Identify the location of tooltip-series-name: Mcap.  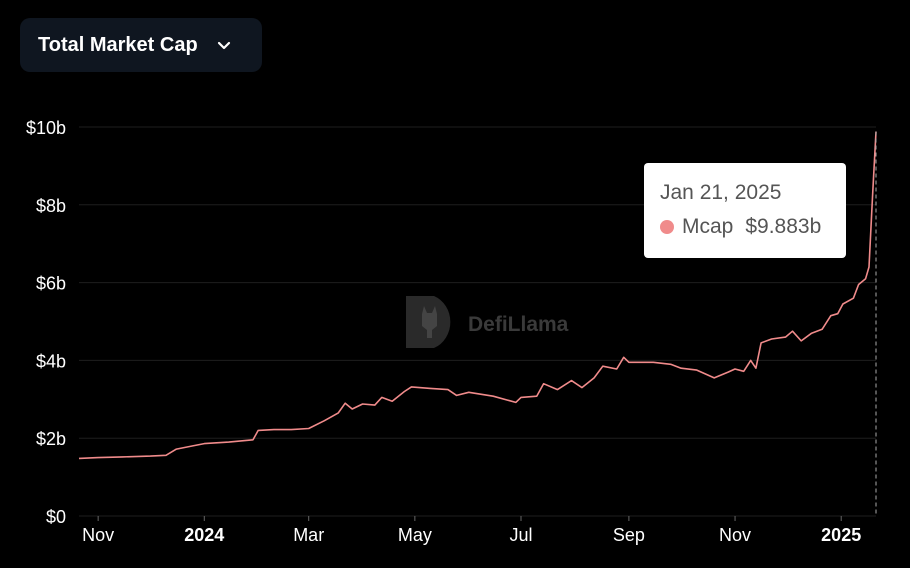
(708, 226).